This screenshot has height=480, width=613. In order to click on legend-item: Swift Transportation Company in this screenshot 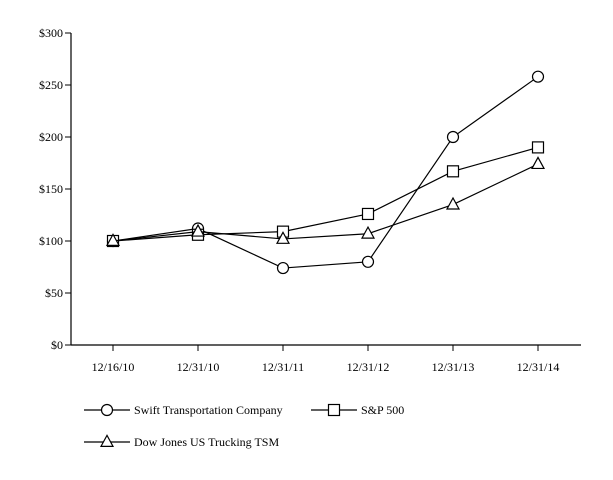, I will do `click(183, 410)`.